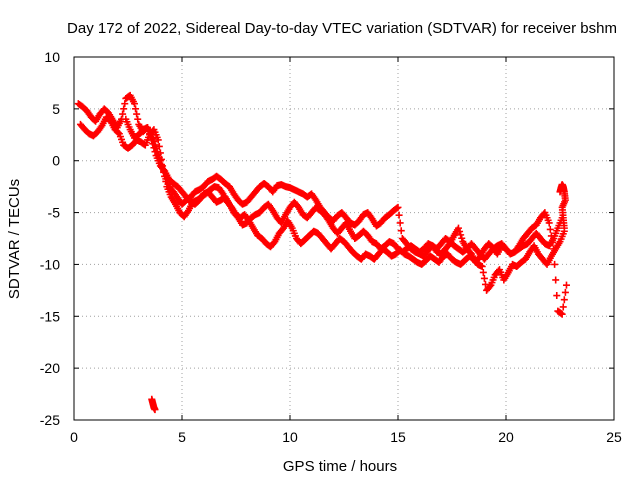  I want to click on y-tick-label: -10, so click(50, 264).